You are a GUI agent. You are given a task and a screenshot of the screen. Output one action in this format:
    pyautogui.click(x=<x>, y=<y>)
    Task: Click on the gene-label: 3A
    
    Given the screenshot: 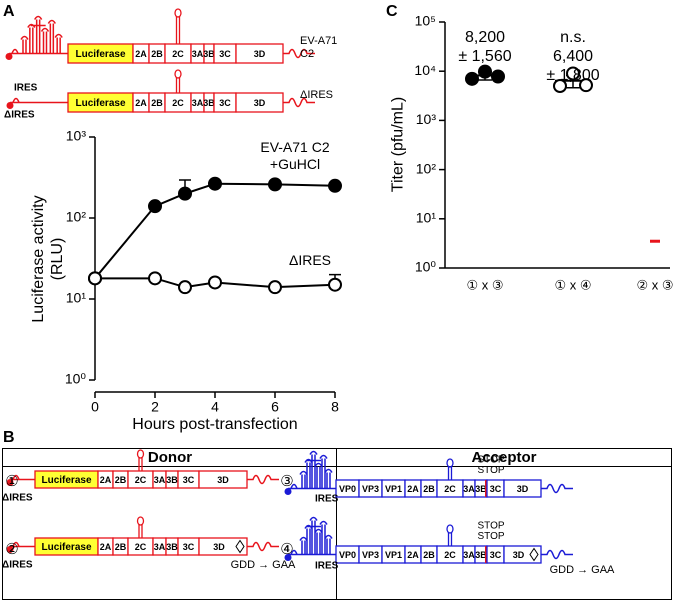 What is the action you would take?
    pyautogui.click(x=160, y=480)
    